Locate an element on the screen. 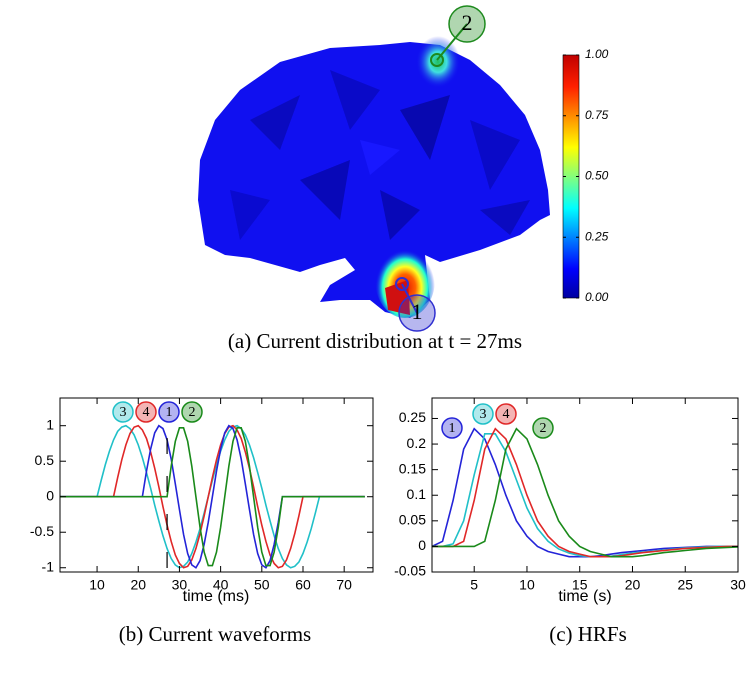 The height and width of the screenshot is (679, 752). y-tick-label: -0.05 is located at coordinates (410, 571).